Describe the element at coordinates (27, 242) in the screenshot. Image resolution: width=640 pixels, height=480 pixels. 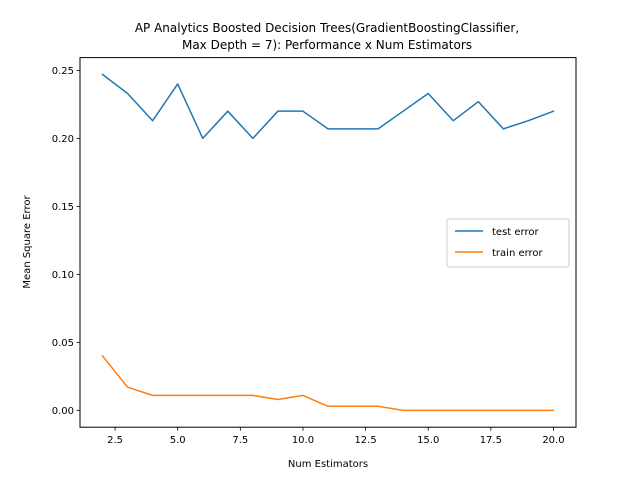
I see `y-axis-label: Mean Square Error` at that location.